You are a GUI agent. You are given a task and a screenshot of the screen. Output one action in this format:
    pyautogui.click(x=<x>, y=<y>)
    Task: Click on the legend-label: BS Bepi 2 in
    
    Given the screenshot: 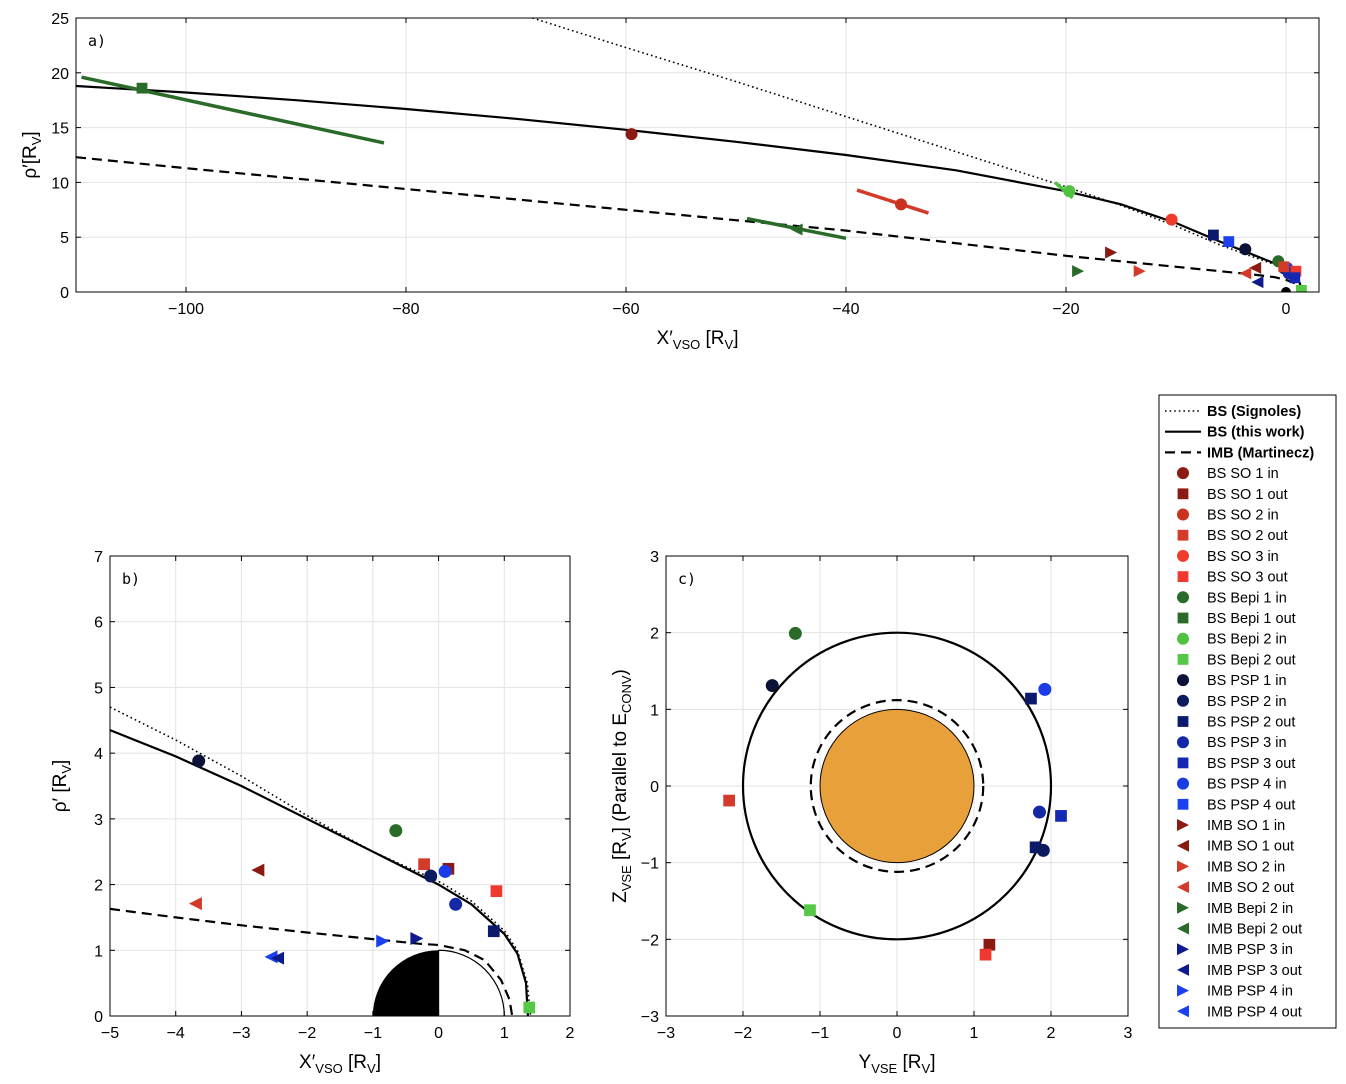 What is the action you would take?
    pyautogui.click(x=1247, y=640)
    